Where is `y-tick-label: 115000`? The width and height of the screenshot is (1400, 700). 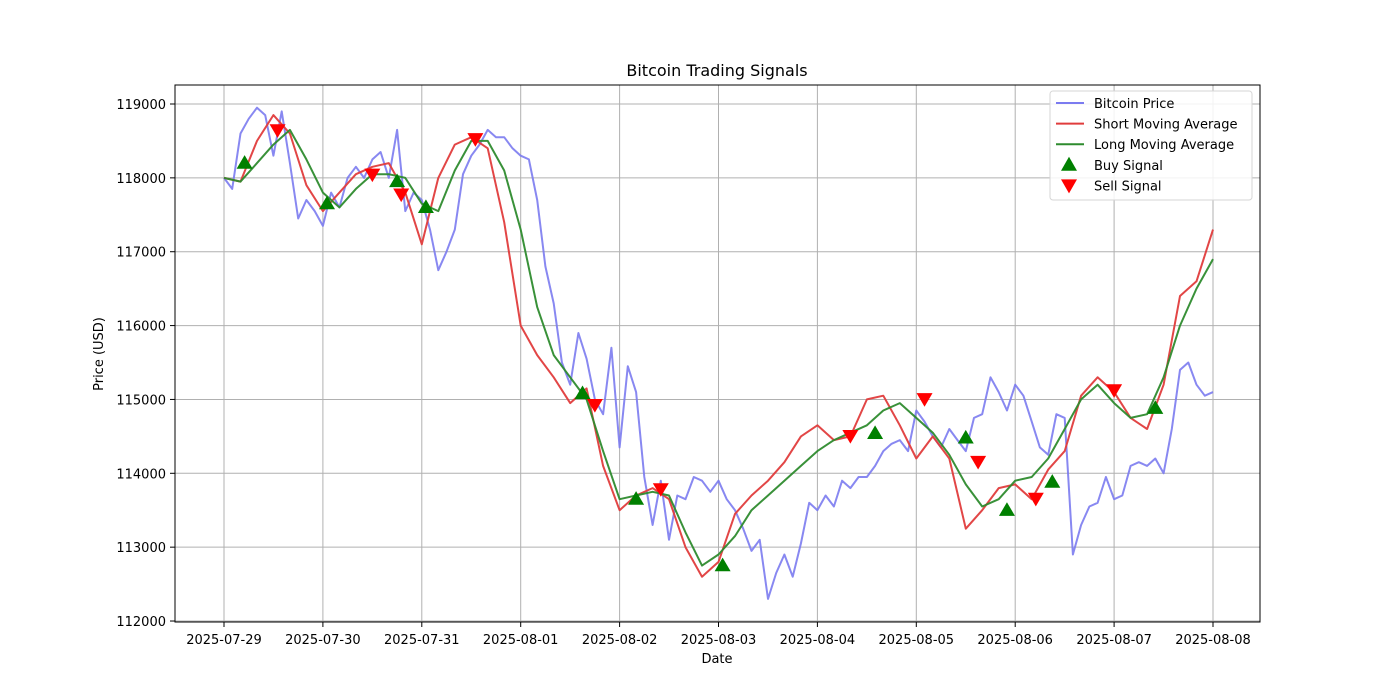
y-tick-label: 115000 is located at coordinates (141, 400).